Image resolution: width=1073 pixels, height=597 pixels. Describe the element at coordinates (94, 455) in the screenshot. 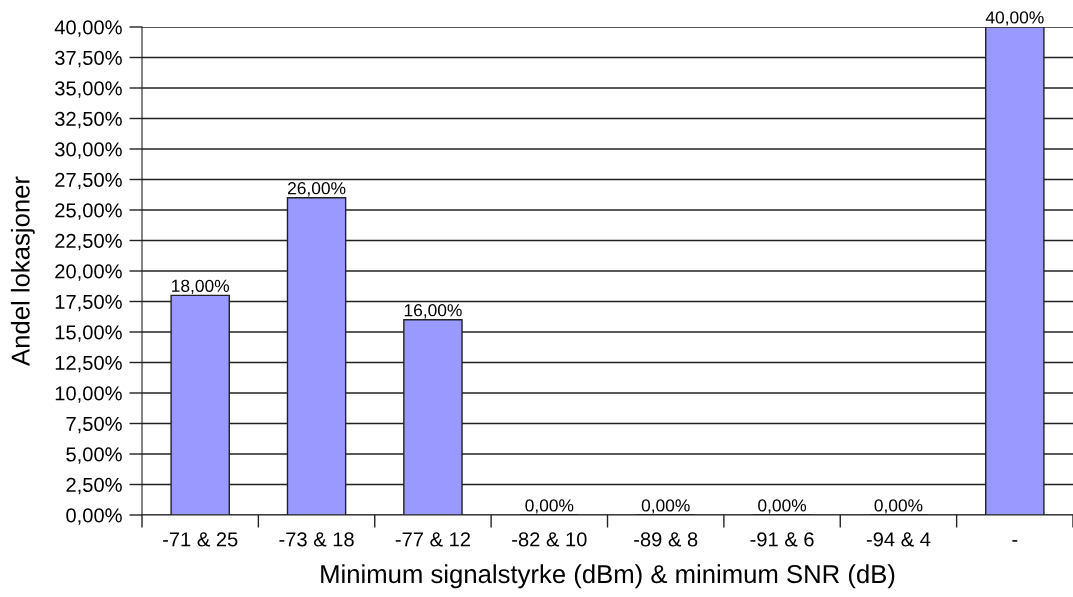

I see `y-tick-label: 5,00%` at that location.